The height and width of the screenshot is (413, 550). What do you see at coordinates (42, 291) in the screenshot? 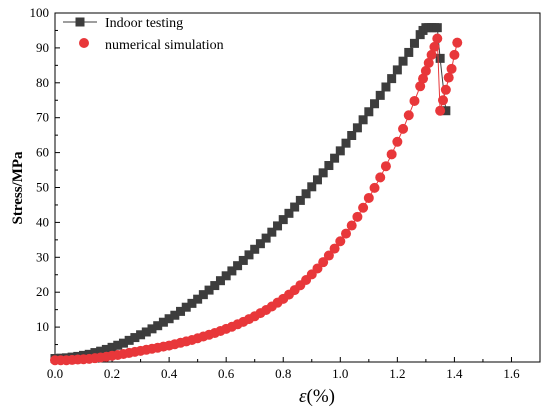
I see `y-tick-label: 20` at bounding box center [42, 291].